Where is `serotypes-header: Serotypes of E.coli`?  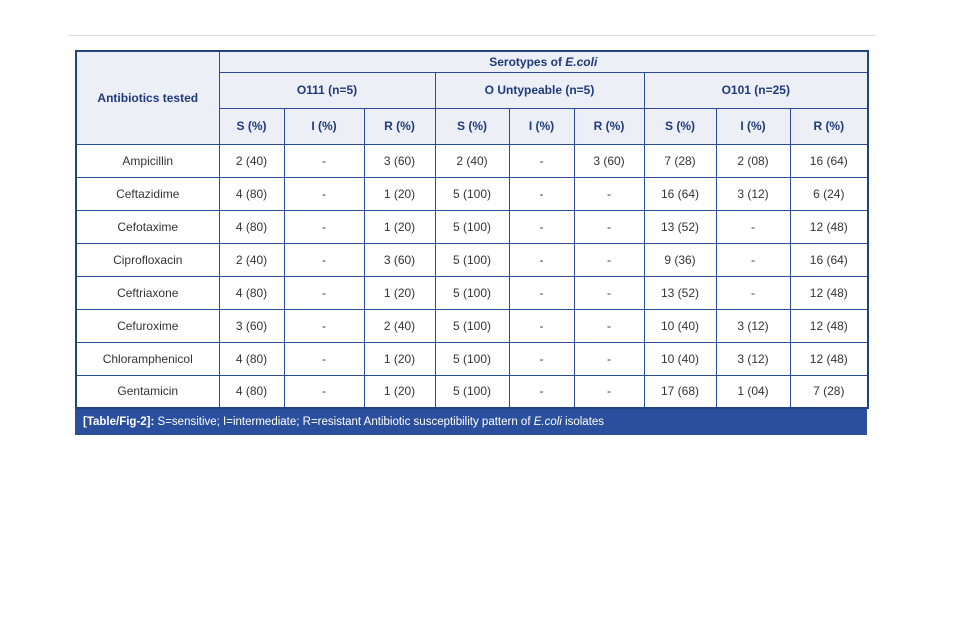 serotypes-header: Serotypes of E.coli is located at coordinates (543, 61).